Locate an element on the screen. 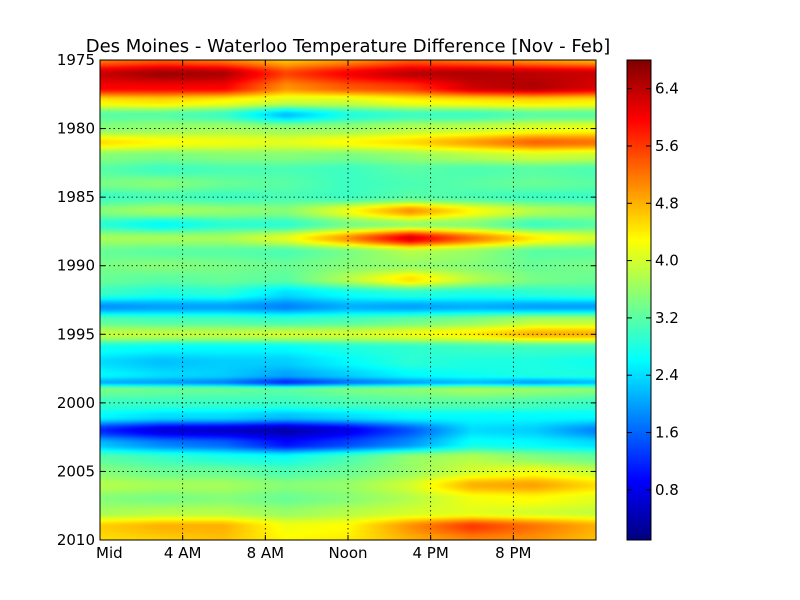 This screenshot has height=600, width=800. y-tick-label: 2000 is located at coordinates (76, 403).